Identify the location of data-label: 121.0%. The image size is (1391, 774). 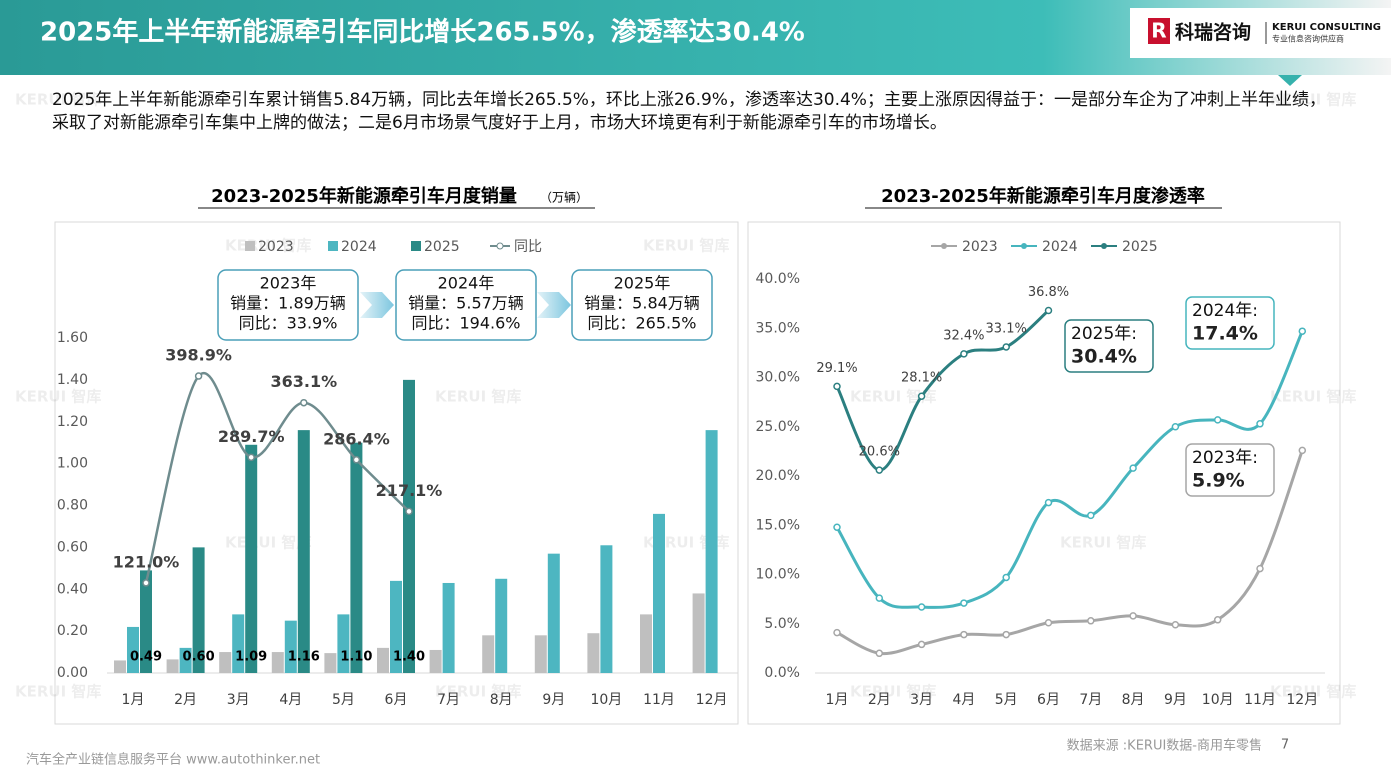
(146, 561).